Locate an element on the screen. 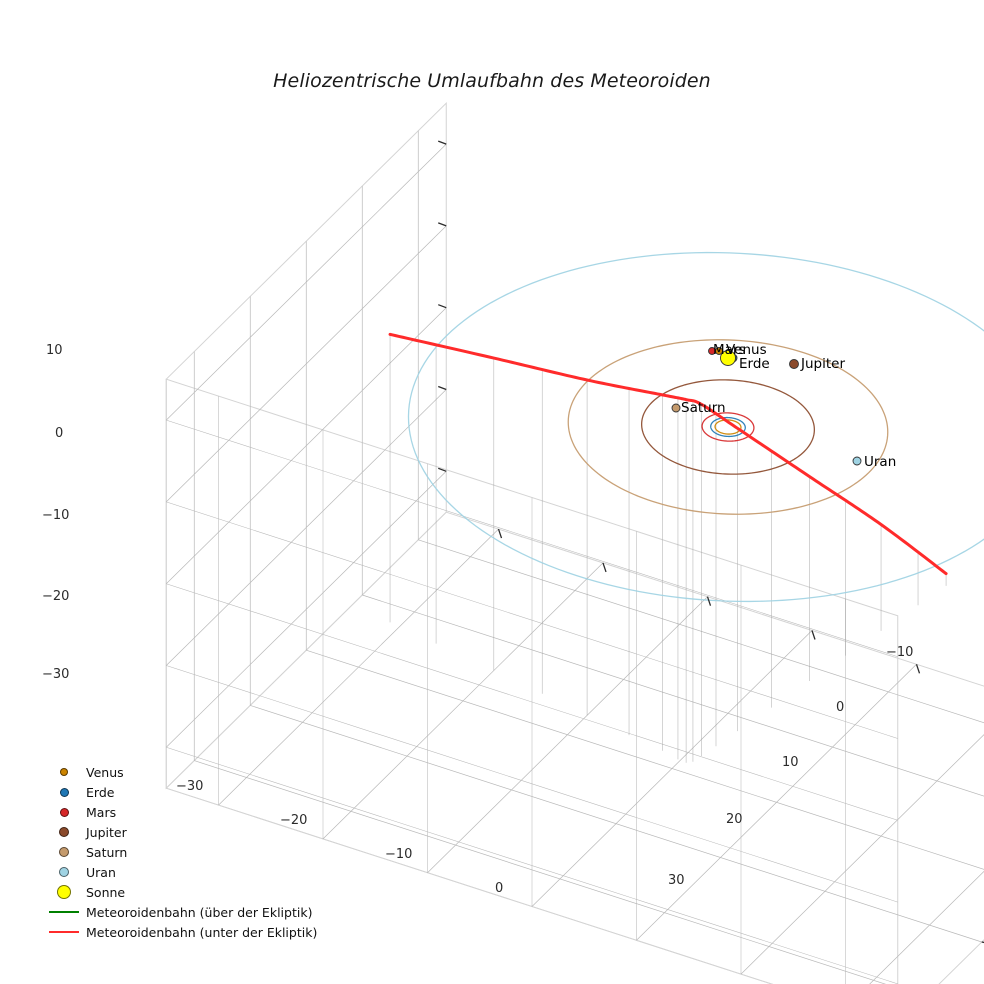  tick-label-y-0: −10 is located at coordinates (900, 652).